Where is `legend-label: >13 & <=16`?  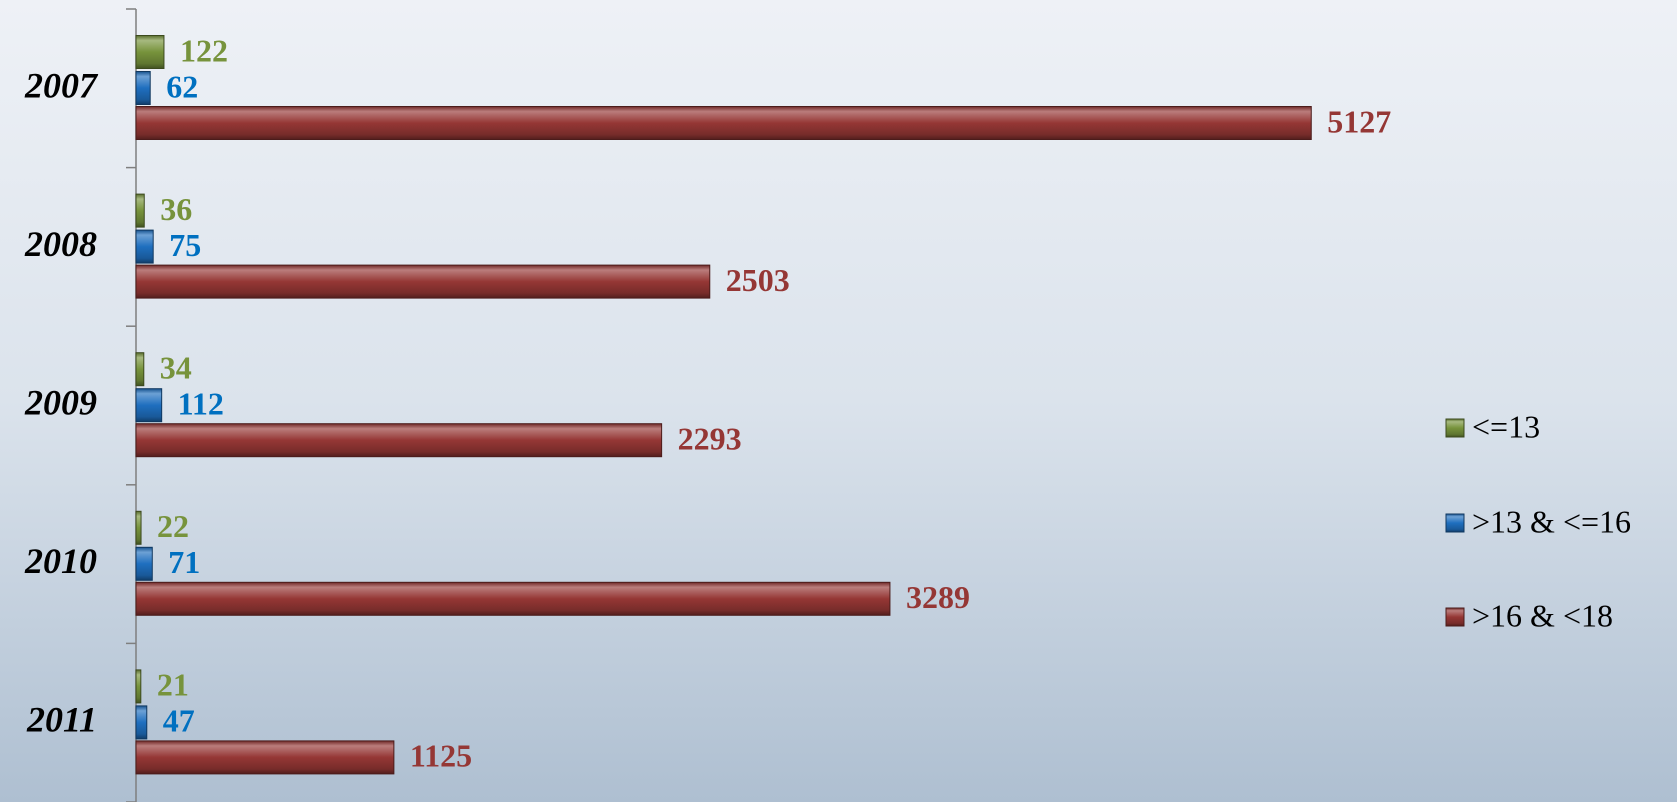
legend-label: >13 & <=16 is located at coordinates (1551, 521).